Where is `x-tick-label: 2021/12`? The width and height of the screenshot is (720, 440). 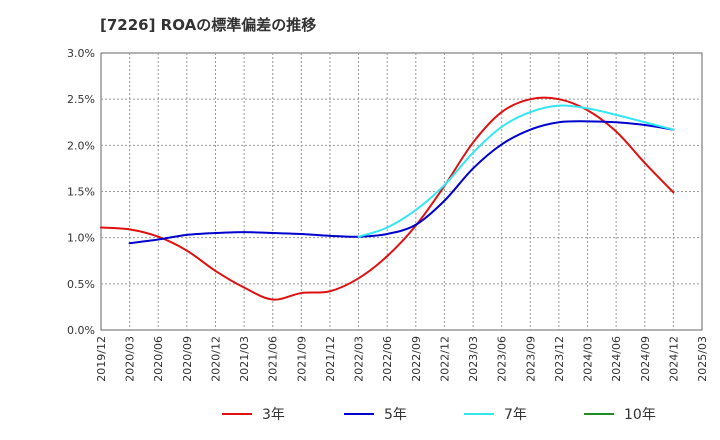 x-tick-label: 2021/12 is located at coordinates (330, 359).